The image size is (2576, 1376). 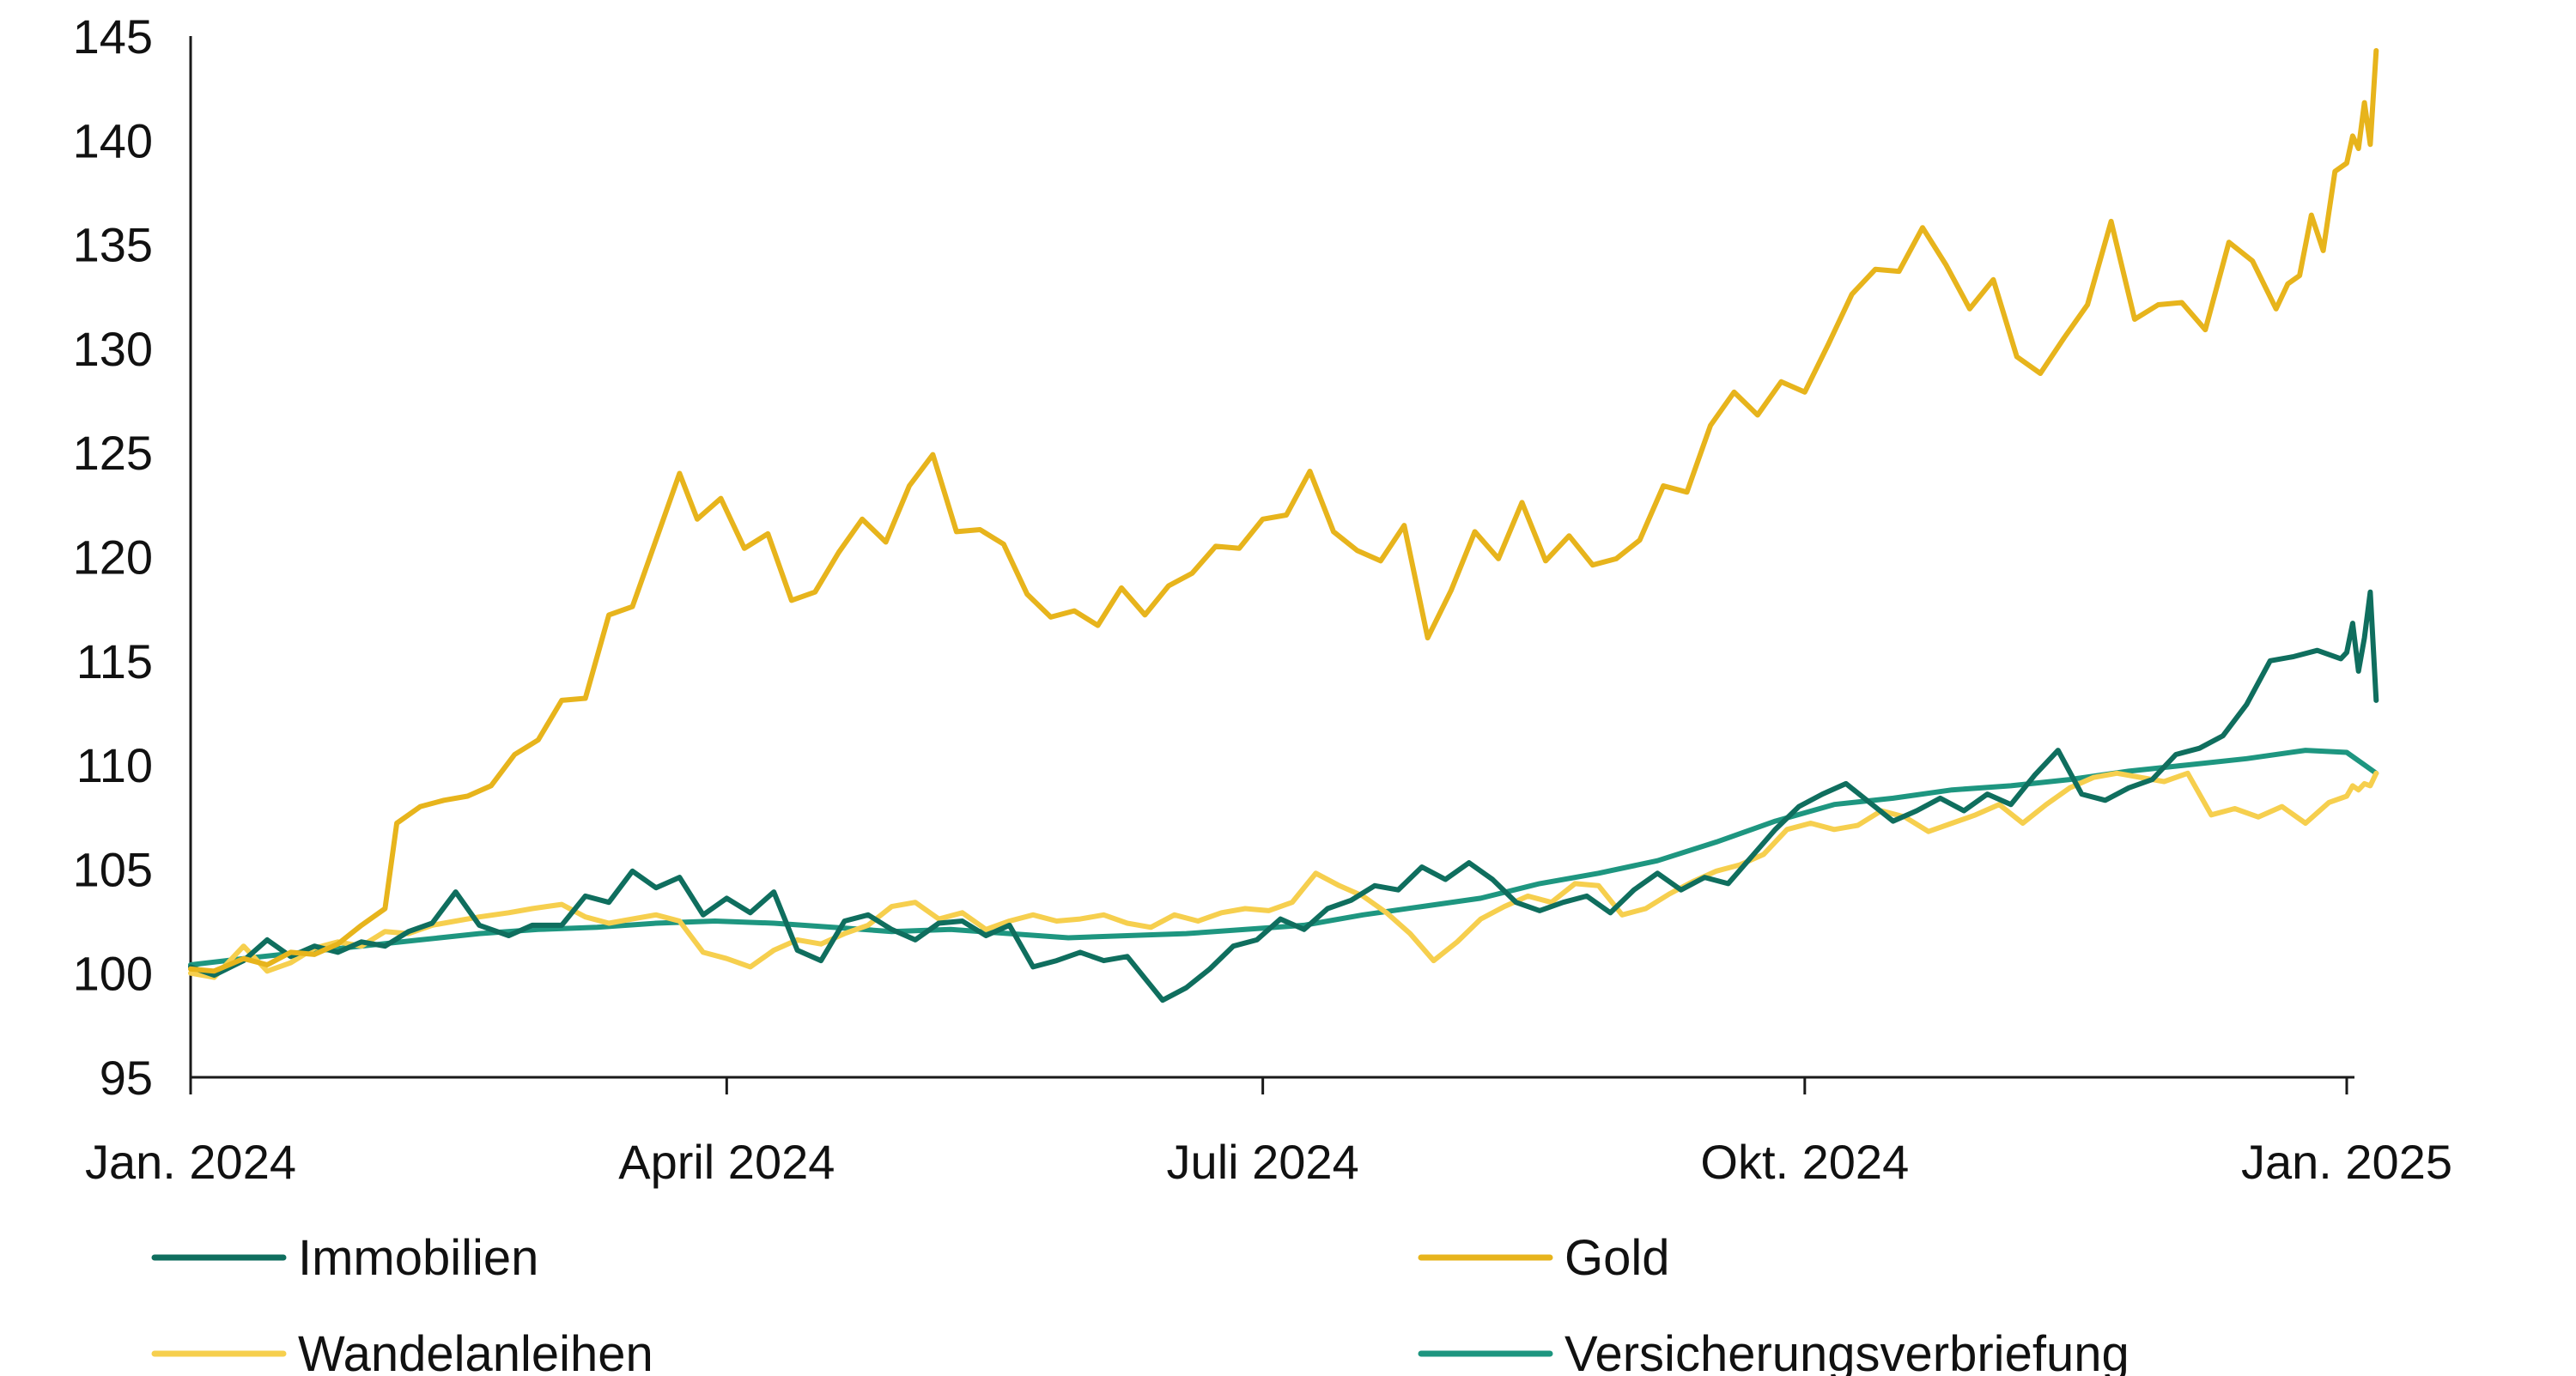 I want to click on legend-label-immobilien: Immobilien, so click(x=418, y=1258).